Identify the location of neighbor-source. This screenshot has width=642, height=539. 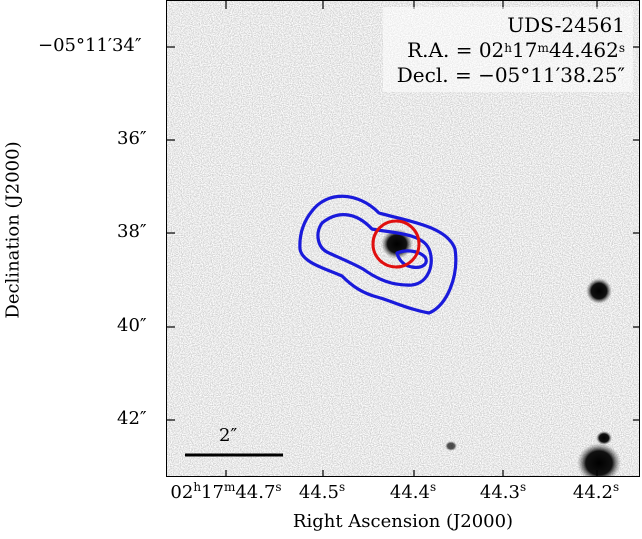
(599, 291).